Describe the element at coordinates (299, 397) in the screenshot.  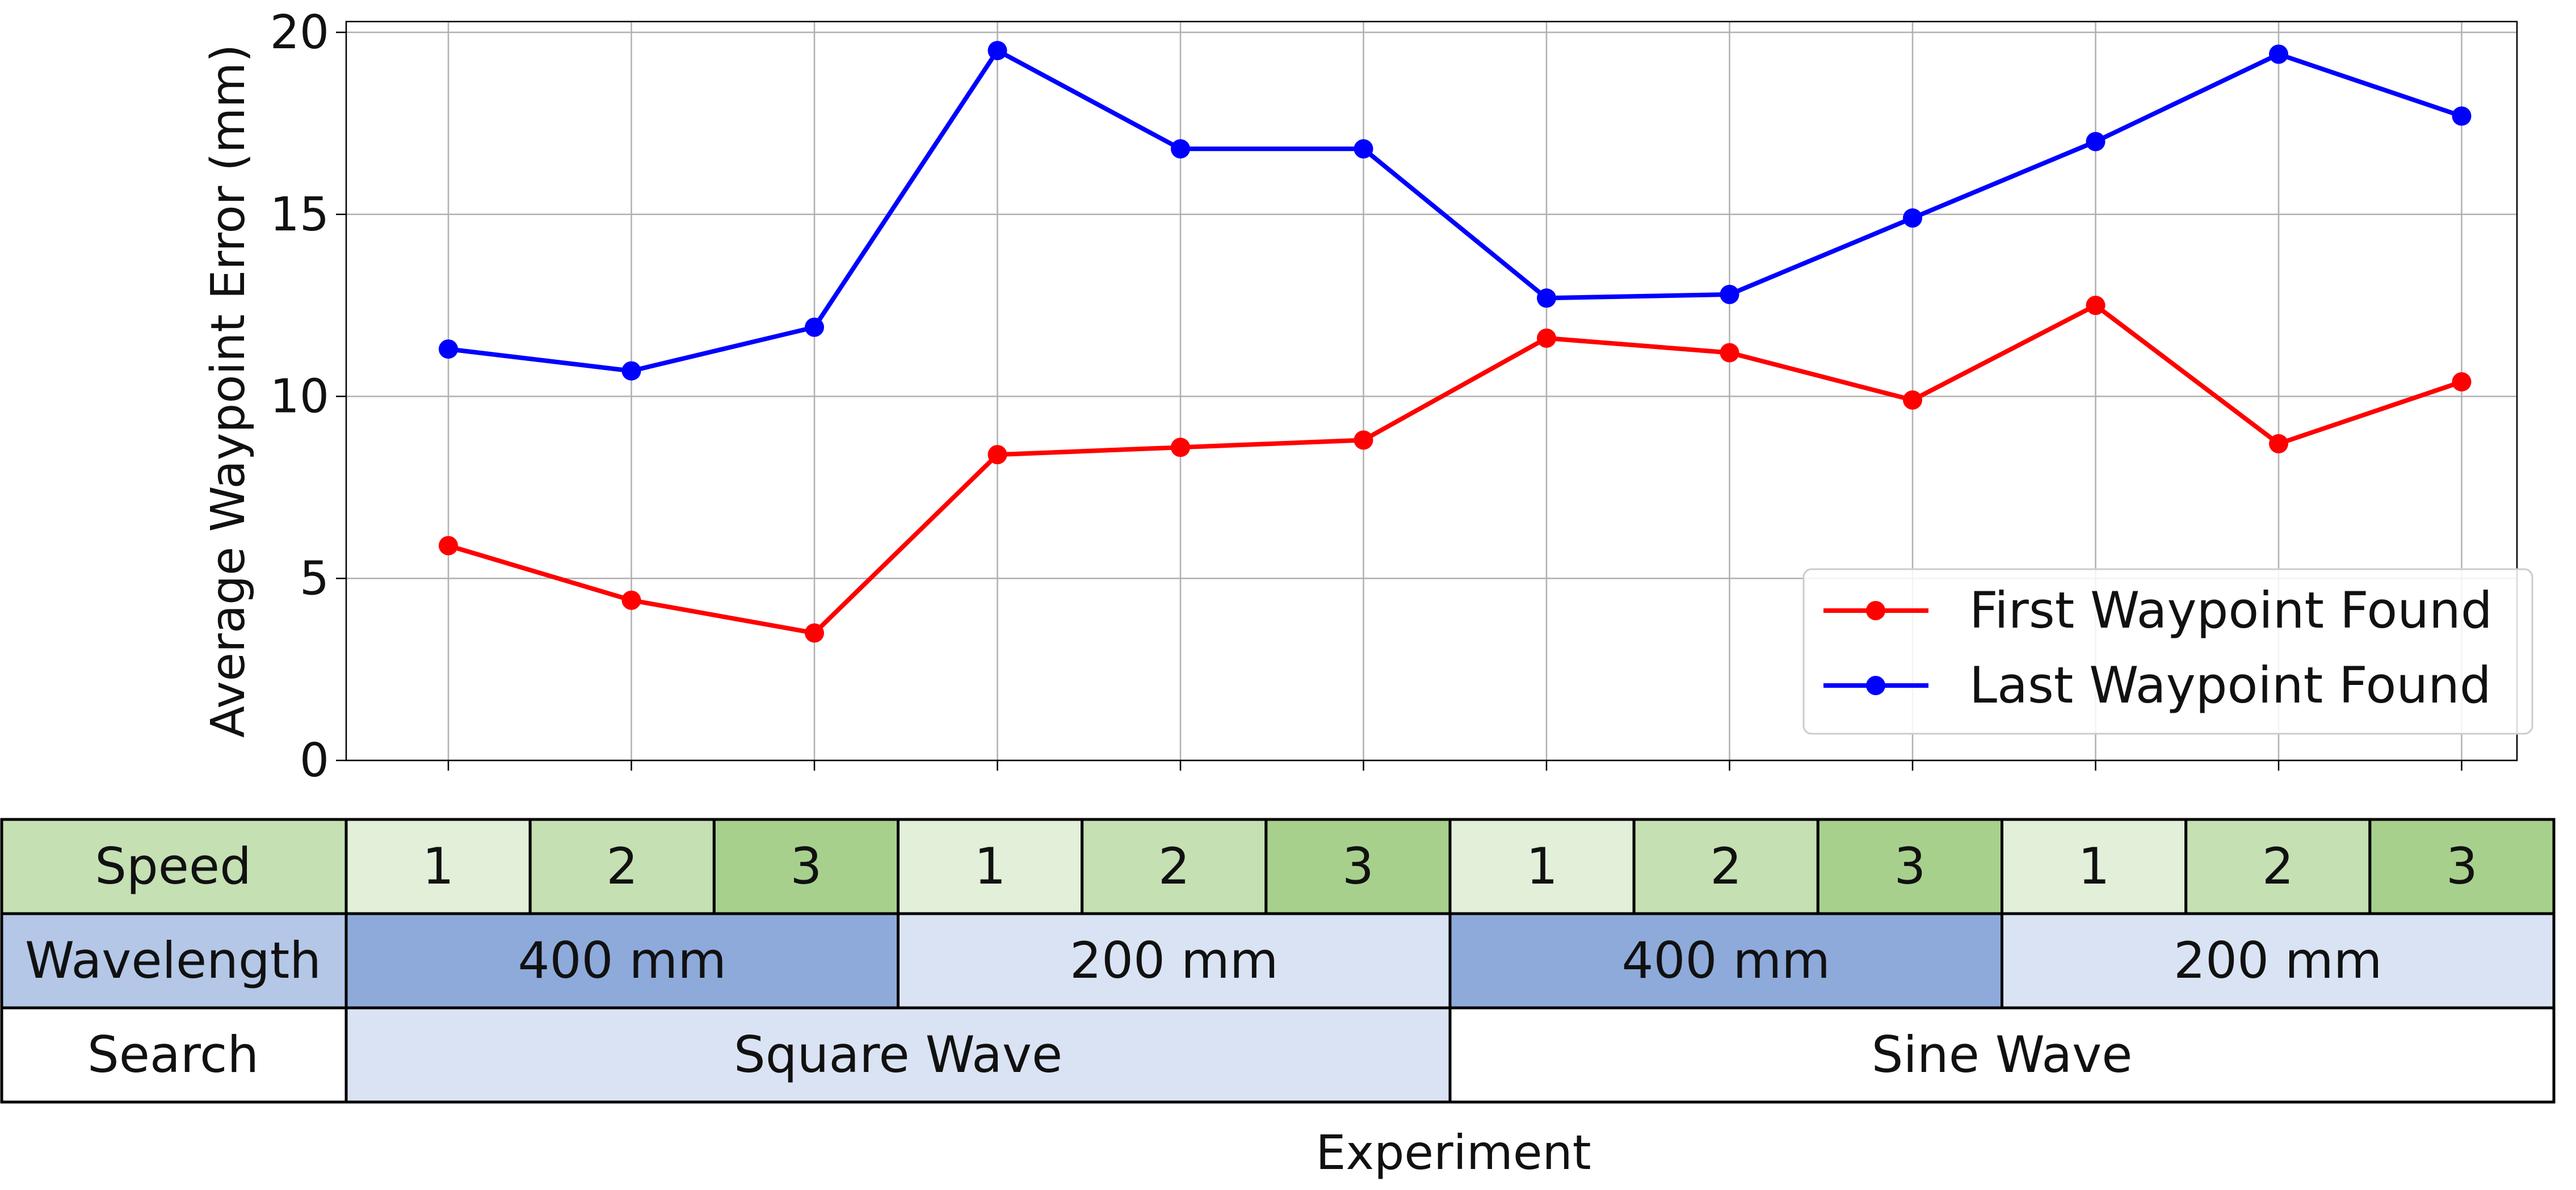
I see `y-tick-label: 10` at that location.